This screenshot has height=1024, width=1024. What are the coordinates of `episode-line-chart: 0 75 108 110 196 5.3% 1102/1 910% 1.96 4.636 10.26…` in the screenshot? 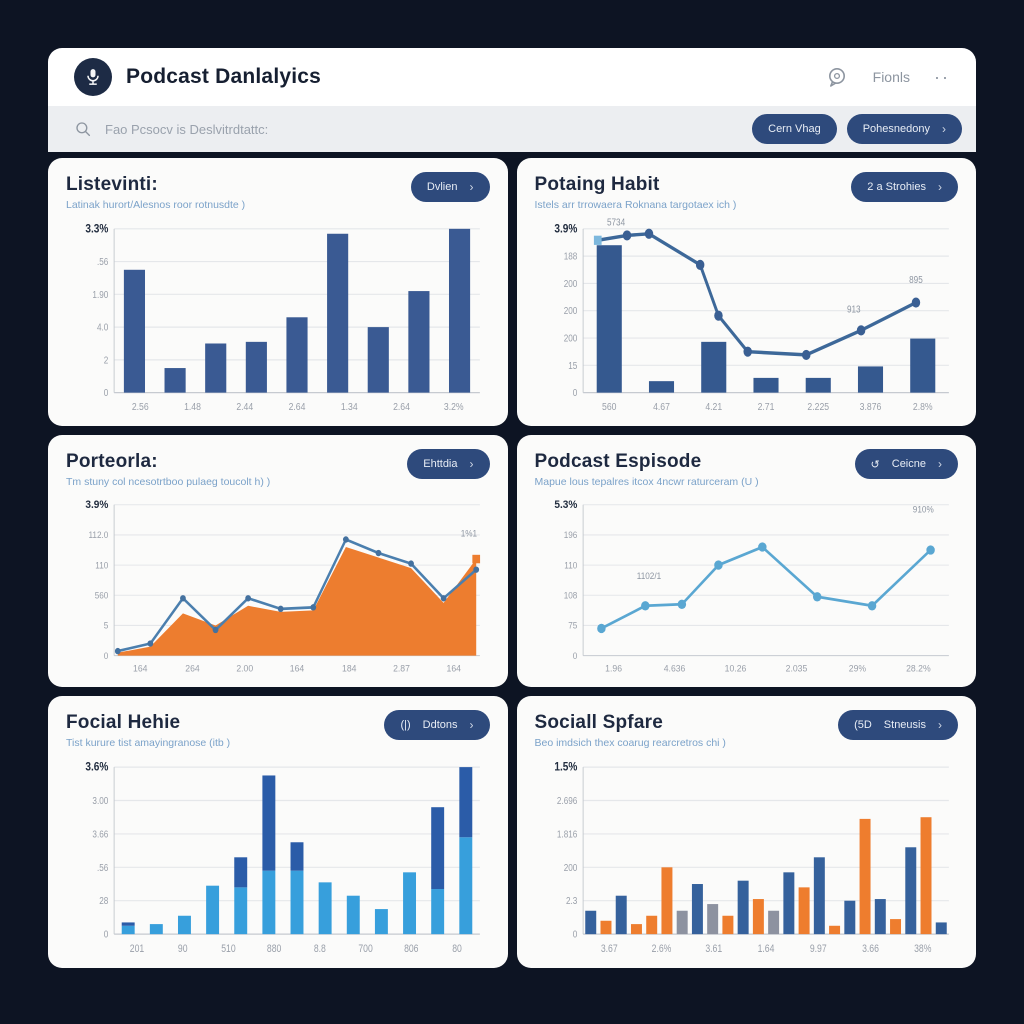 It's located at (747, 585).